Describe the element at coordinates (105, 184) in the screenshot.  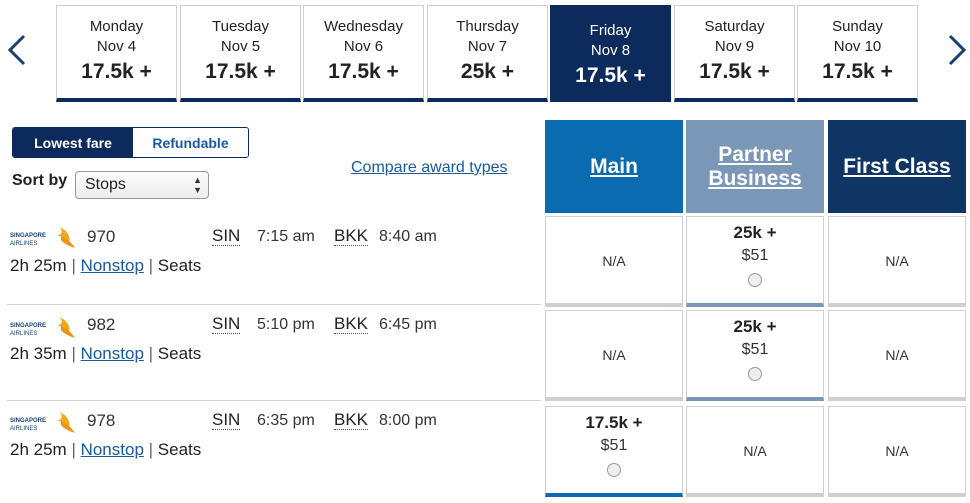
I see `sort-by-value: Stops` at that location.